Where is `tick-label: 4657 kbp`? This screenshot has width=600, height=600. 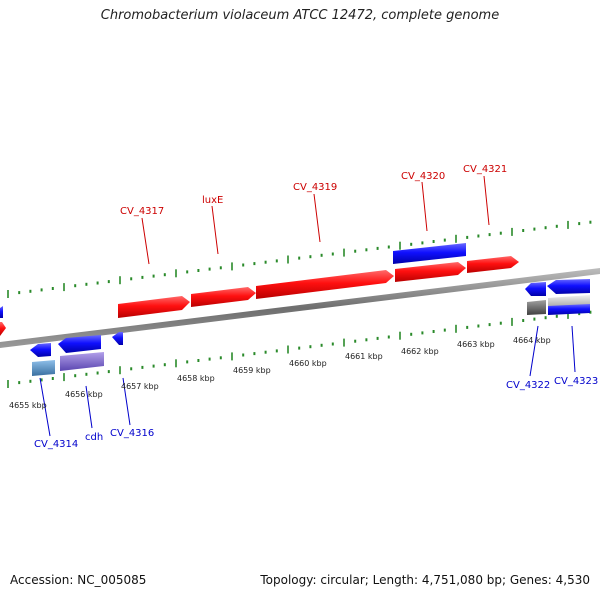 tick-label: 4657 kbp is located at coordinates (140, 386).